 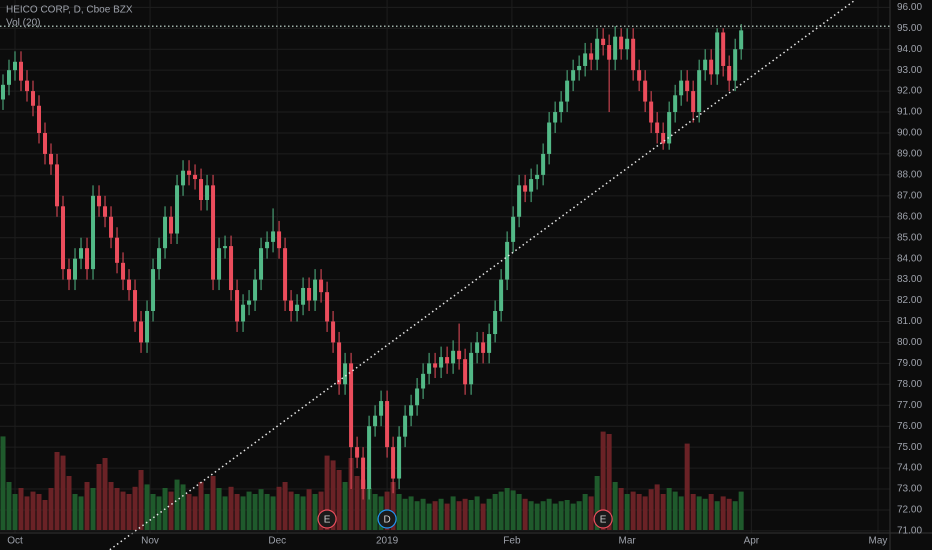 What do you see at coordinates (909, 384) in the screenshot?
I see `y-tick-label: 78.00` at bounding box center [909, 384].